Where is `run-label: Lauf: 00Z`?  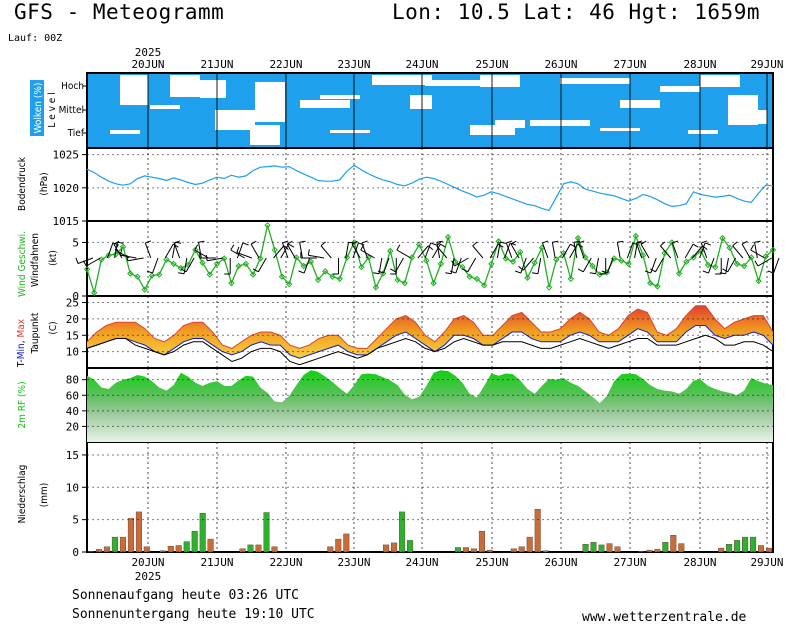 run-label: Lauf: 00Z is located at coordinates (35, 38).